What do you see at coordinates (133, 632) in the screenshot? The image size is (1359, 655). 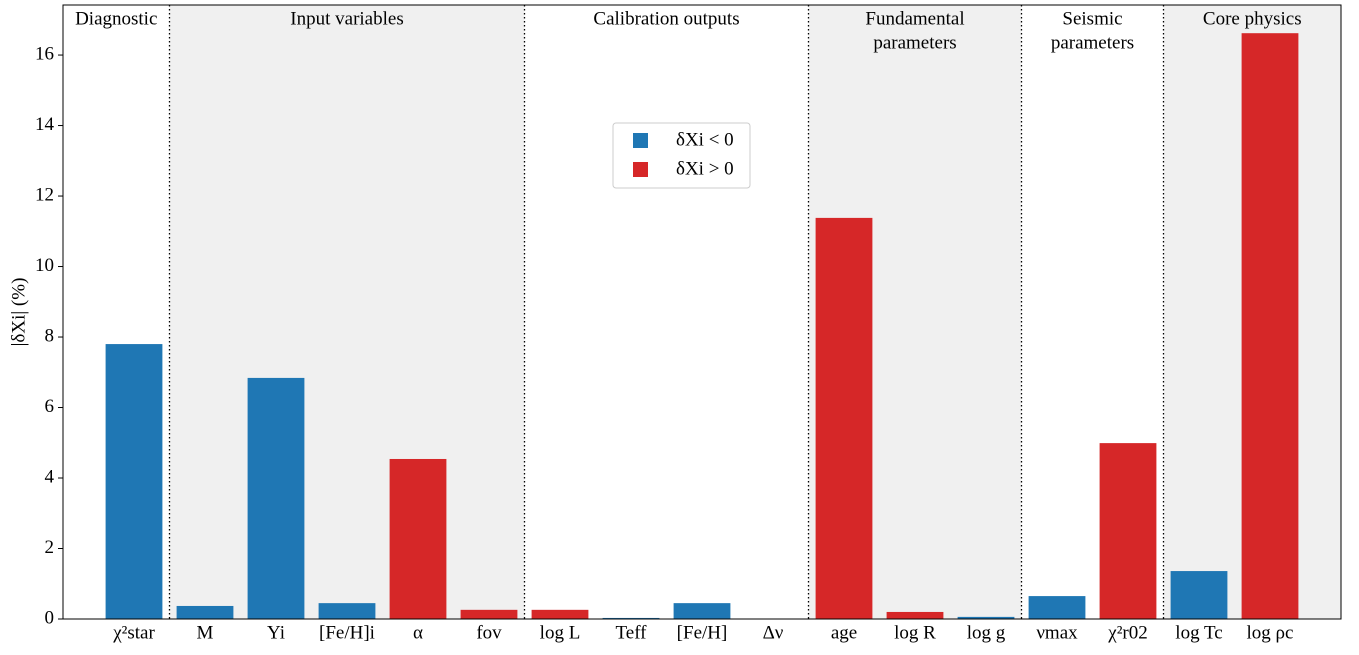 I see `x-tick-label: χ²star` at bounding box center [133, 632].